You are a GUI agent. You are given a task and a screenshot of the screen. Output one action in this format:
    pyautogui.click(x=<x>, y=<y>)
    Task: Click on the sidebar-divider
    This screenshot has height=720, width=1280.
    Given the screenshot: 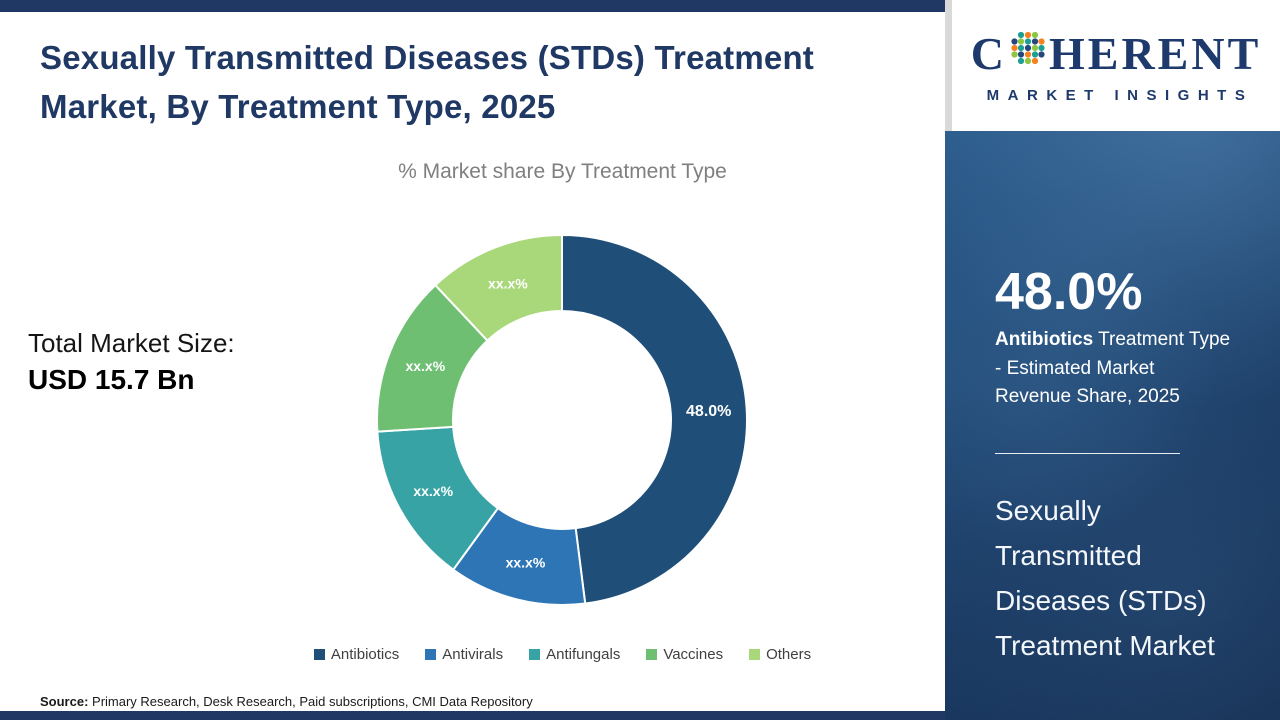 What is the action you would take?
    pyautogui.click(x=1087, y=453)
    